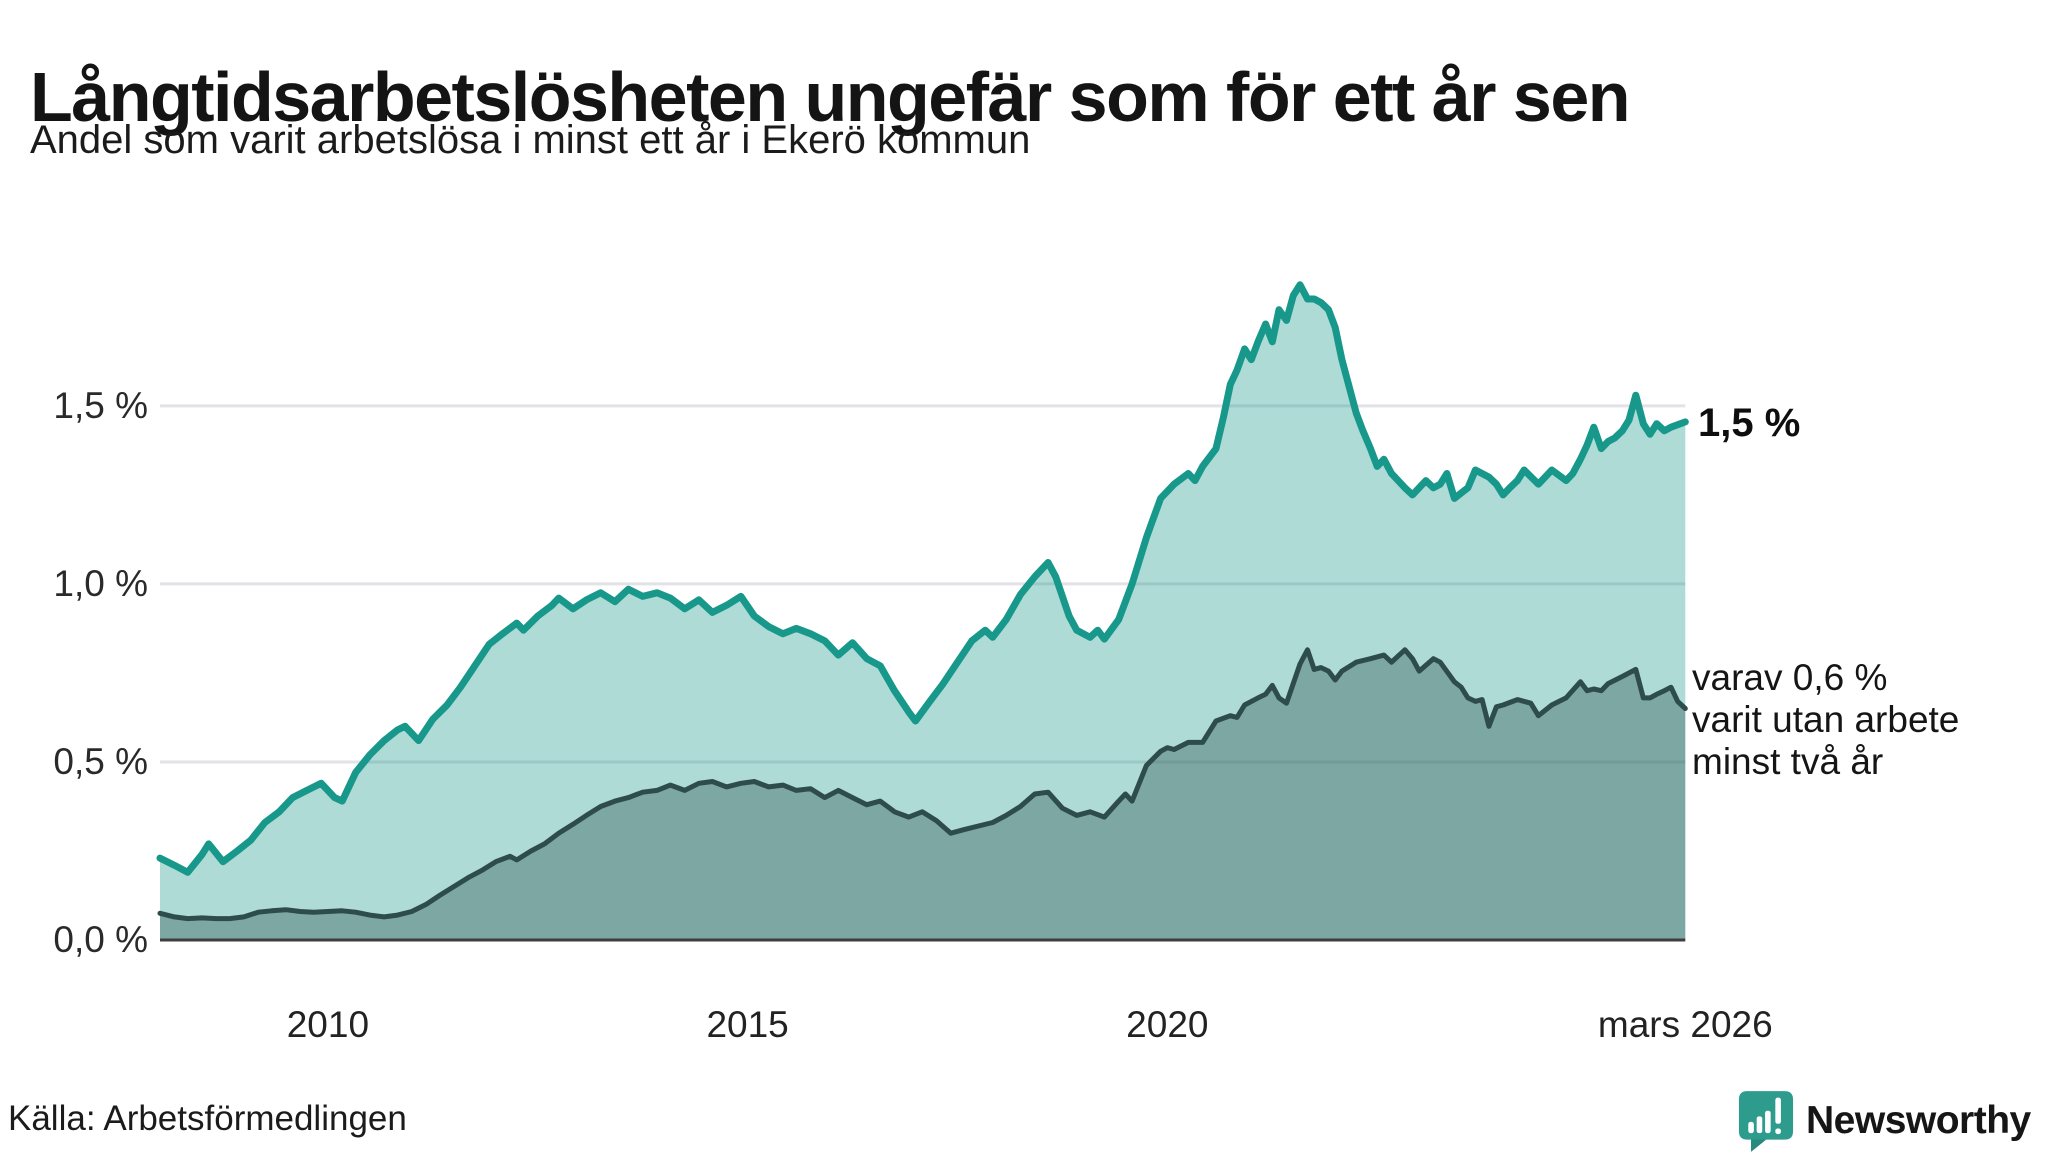 The height and width of the screenshot is (1152, 2048). What do you see at coordinates (100, 761) in the screenshot?
I see `y-axis-label: 0,5 %` at bounding box center [100, 761].